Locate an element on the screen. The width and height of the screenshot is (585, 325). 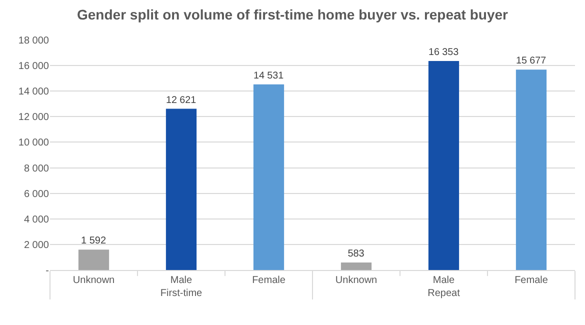
y-tick-label: - is located at coordinates (47, 271).